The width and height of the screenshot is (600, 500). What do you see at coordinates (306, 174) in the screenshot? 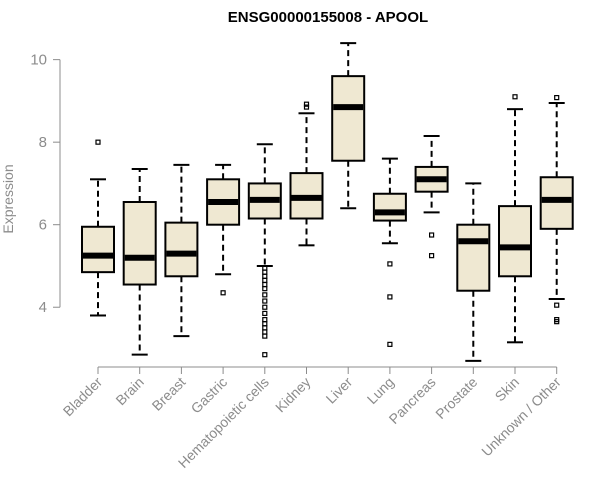
I see `box-kidney` at bounding box center [306, 174].